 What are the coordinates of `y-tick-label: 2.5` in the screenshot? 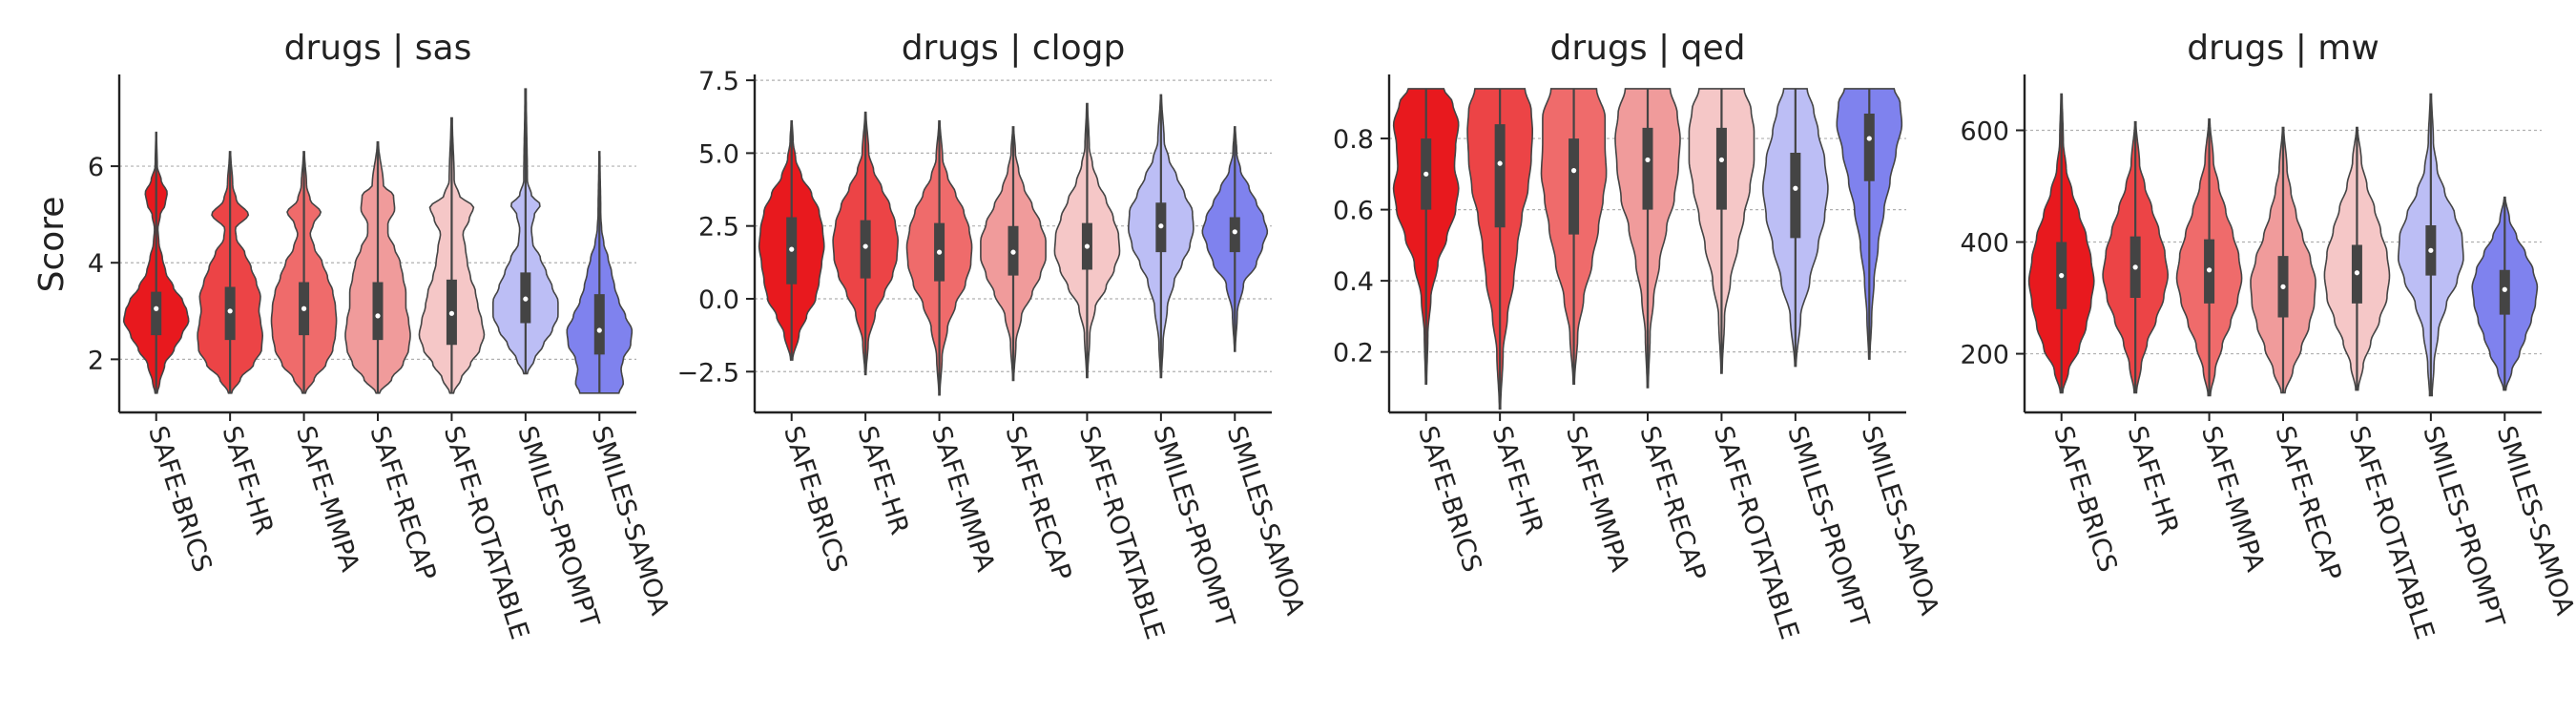 It's located at (718, 227).